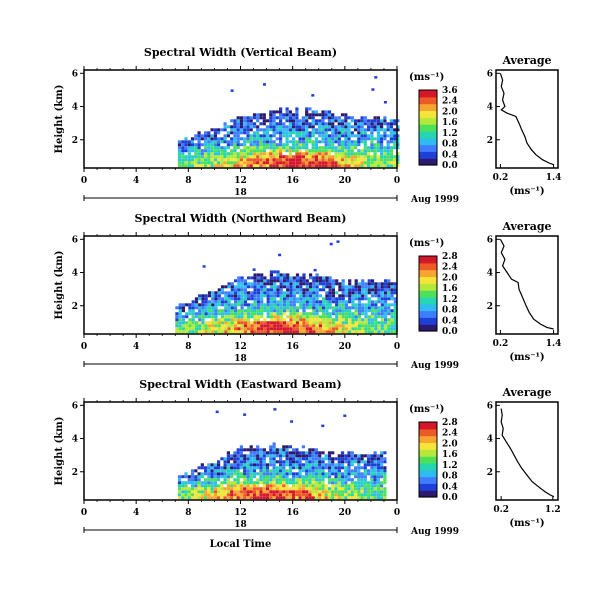 This screenshot has height=598, width=612. I want to click on x-tick-label: 12, so click(240, 347).